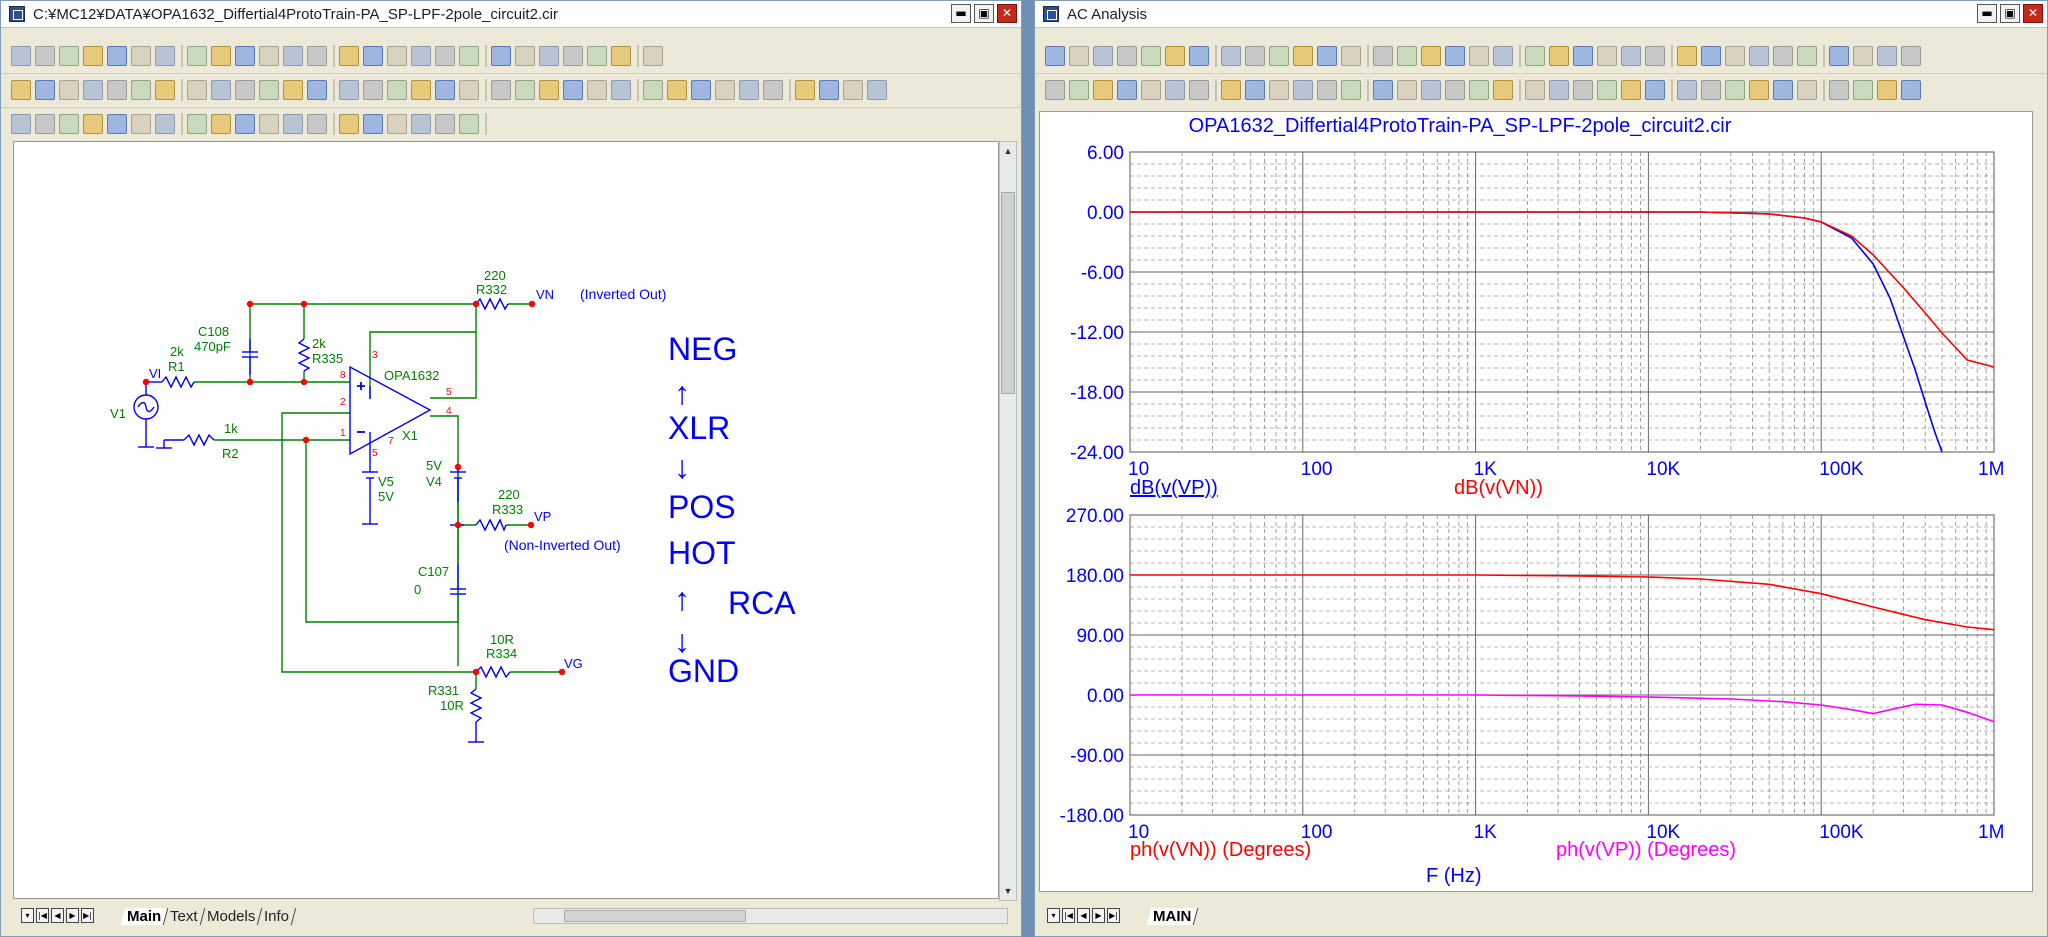  I want to click on minimize-button: ▬, so click(1987, 13).